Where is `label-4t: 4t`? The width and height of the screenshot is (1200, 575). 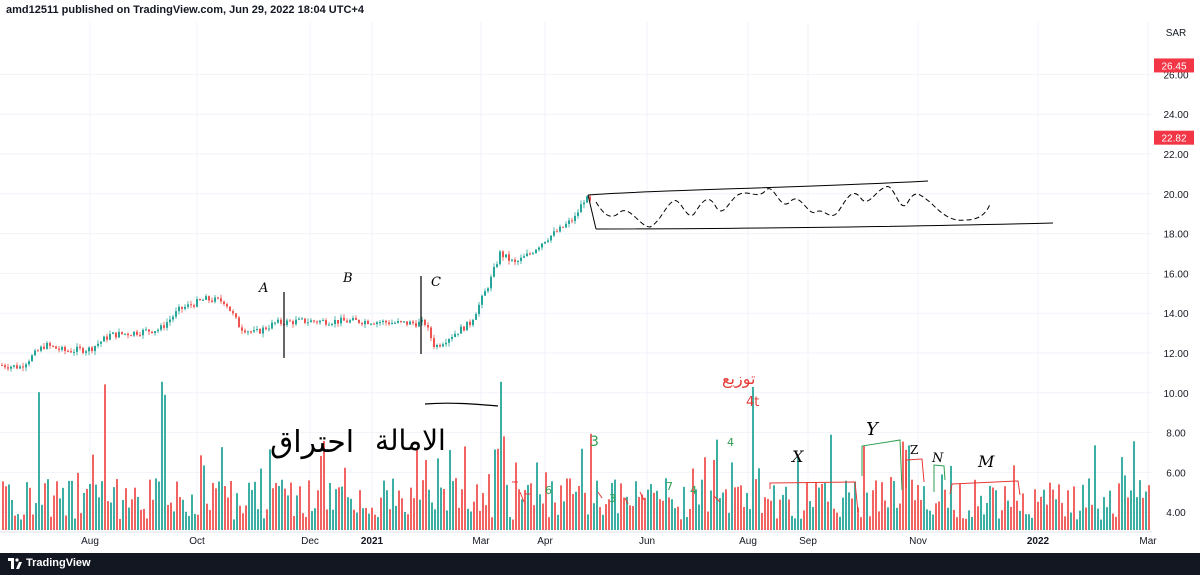 label-4t: 4t is located at coordinates (752, 402).